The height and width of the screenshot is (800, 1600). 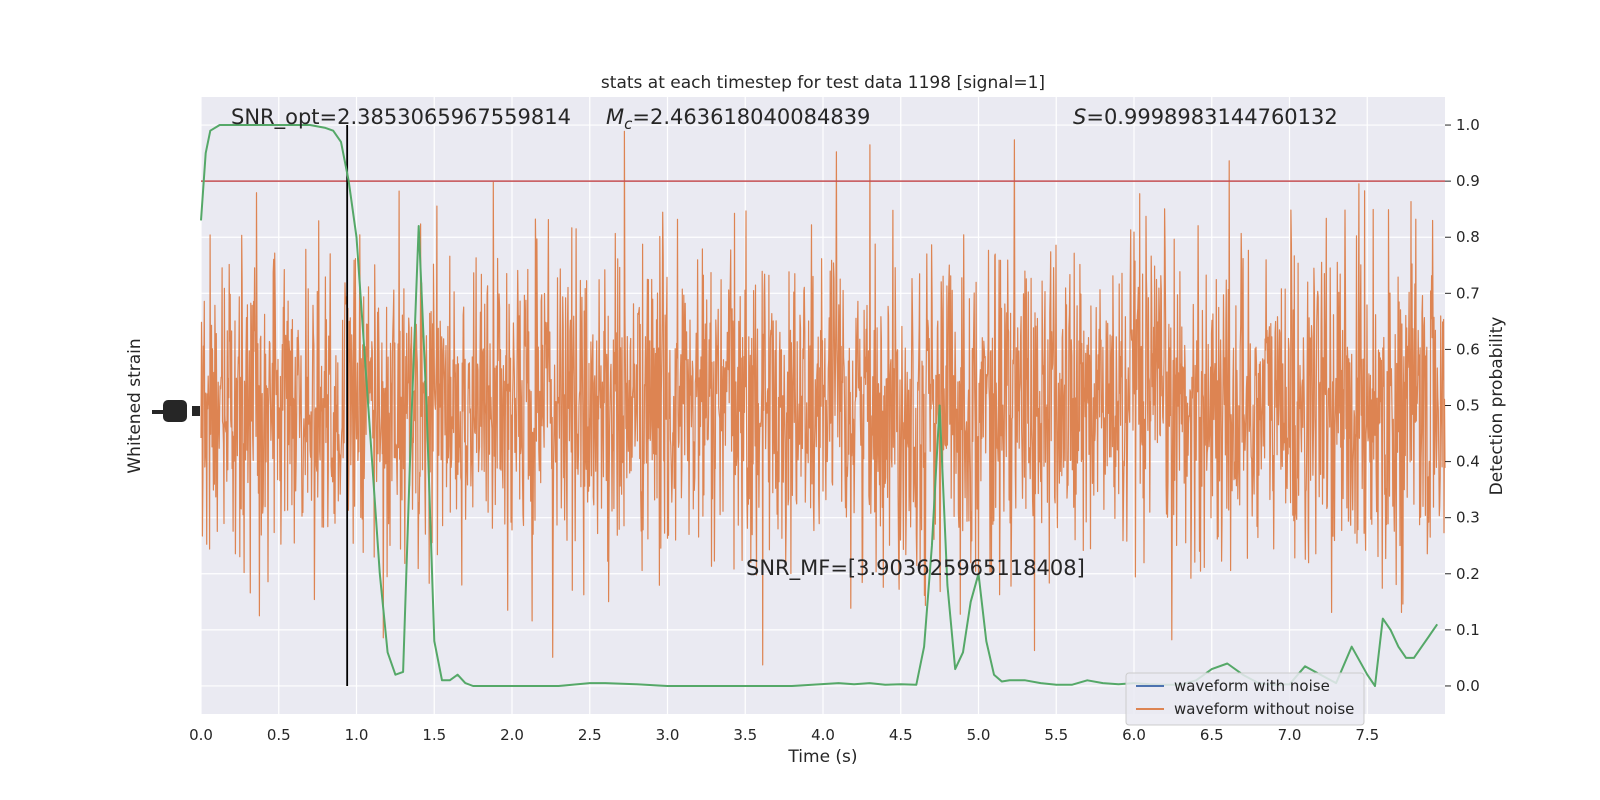 I want to click on left-axis-tick-glyphs, so click(x=176, y=411).